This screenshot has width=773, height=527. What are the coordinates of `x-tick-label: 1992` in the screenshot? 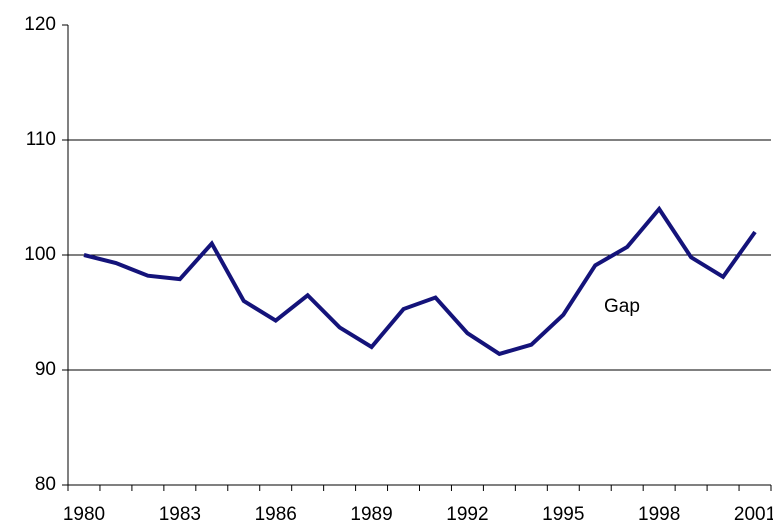 It's located at (467, 514).